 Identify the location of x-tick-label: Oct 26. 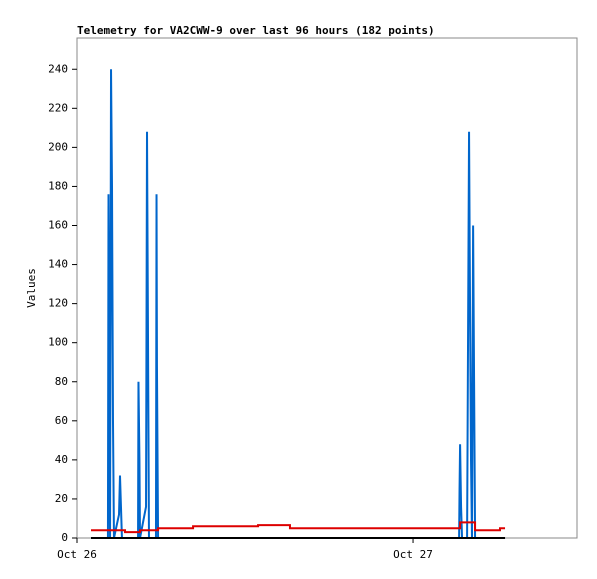
(77, 554).